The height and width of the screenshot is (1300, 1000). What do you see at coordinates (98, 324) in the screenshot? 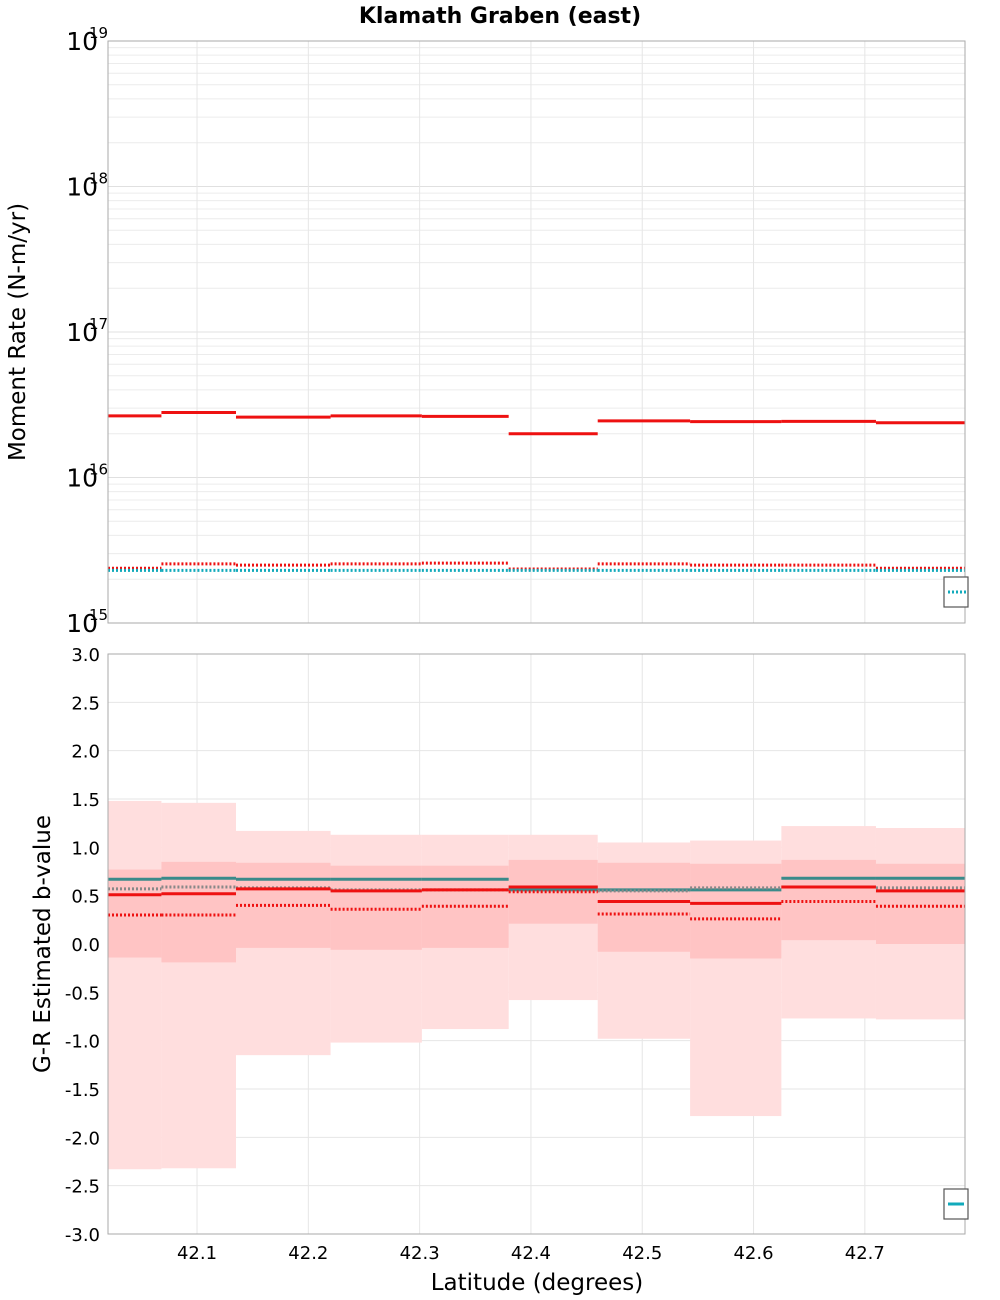
I see `y-tick-exponent: 17` at bounding box center [98, 324].